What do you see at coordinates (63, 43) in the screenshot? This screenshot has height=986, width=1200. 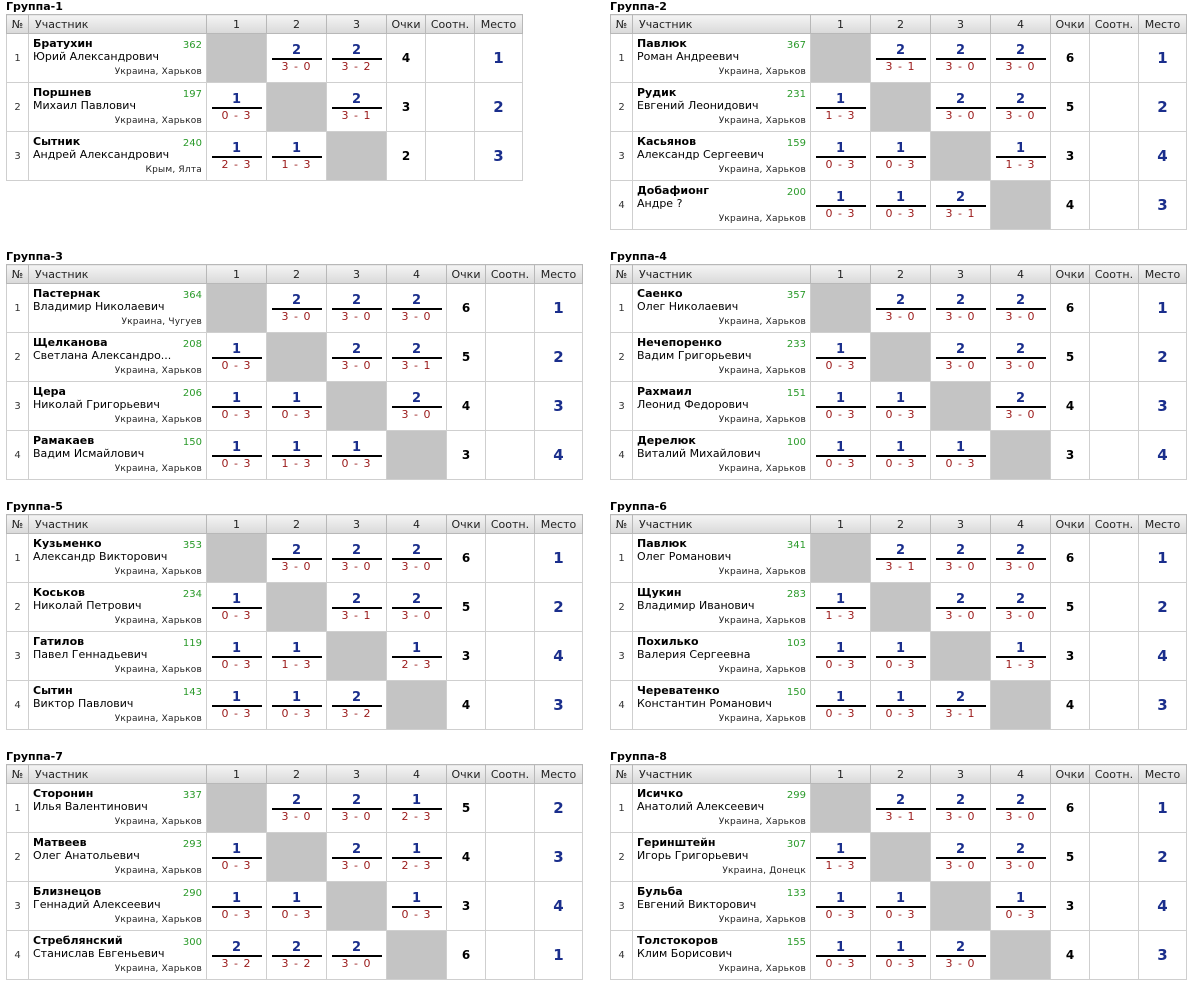 I see `player-surname: Братухин` at bounding box center [63, 43].